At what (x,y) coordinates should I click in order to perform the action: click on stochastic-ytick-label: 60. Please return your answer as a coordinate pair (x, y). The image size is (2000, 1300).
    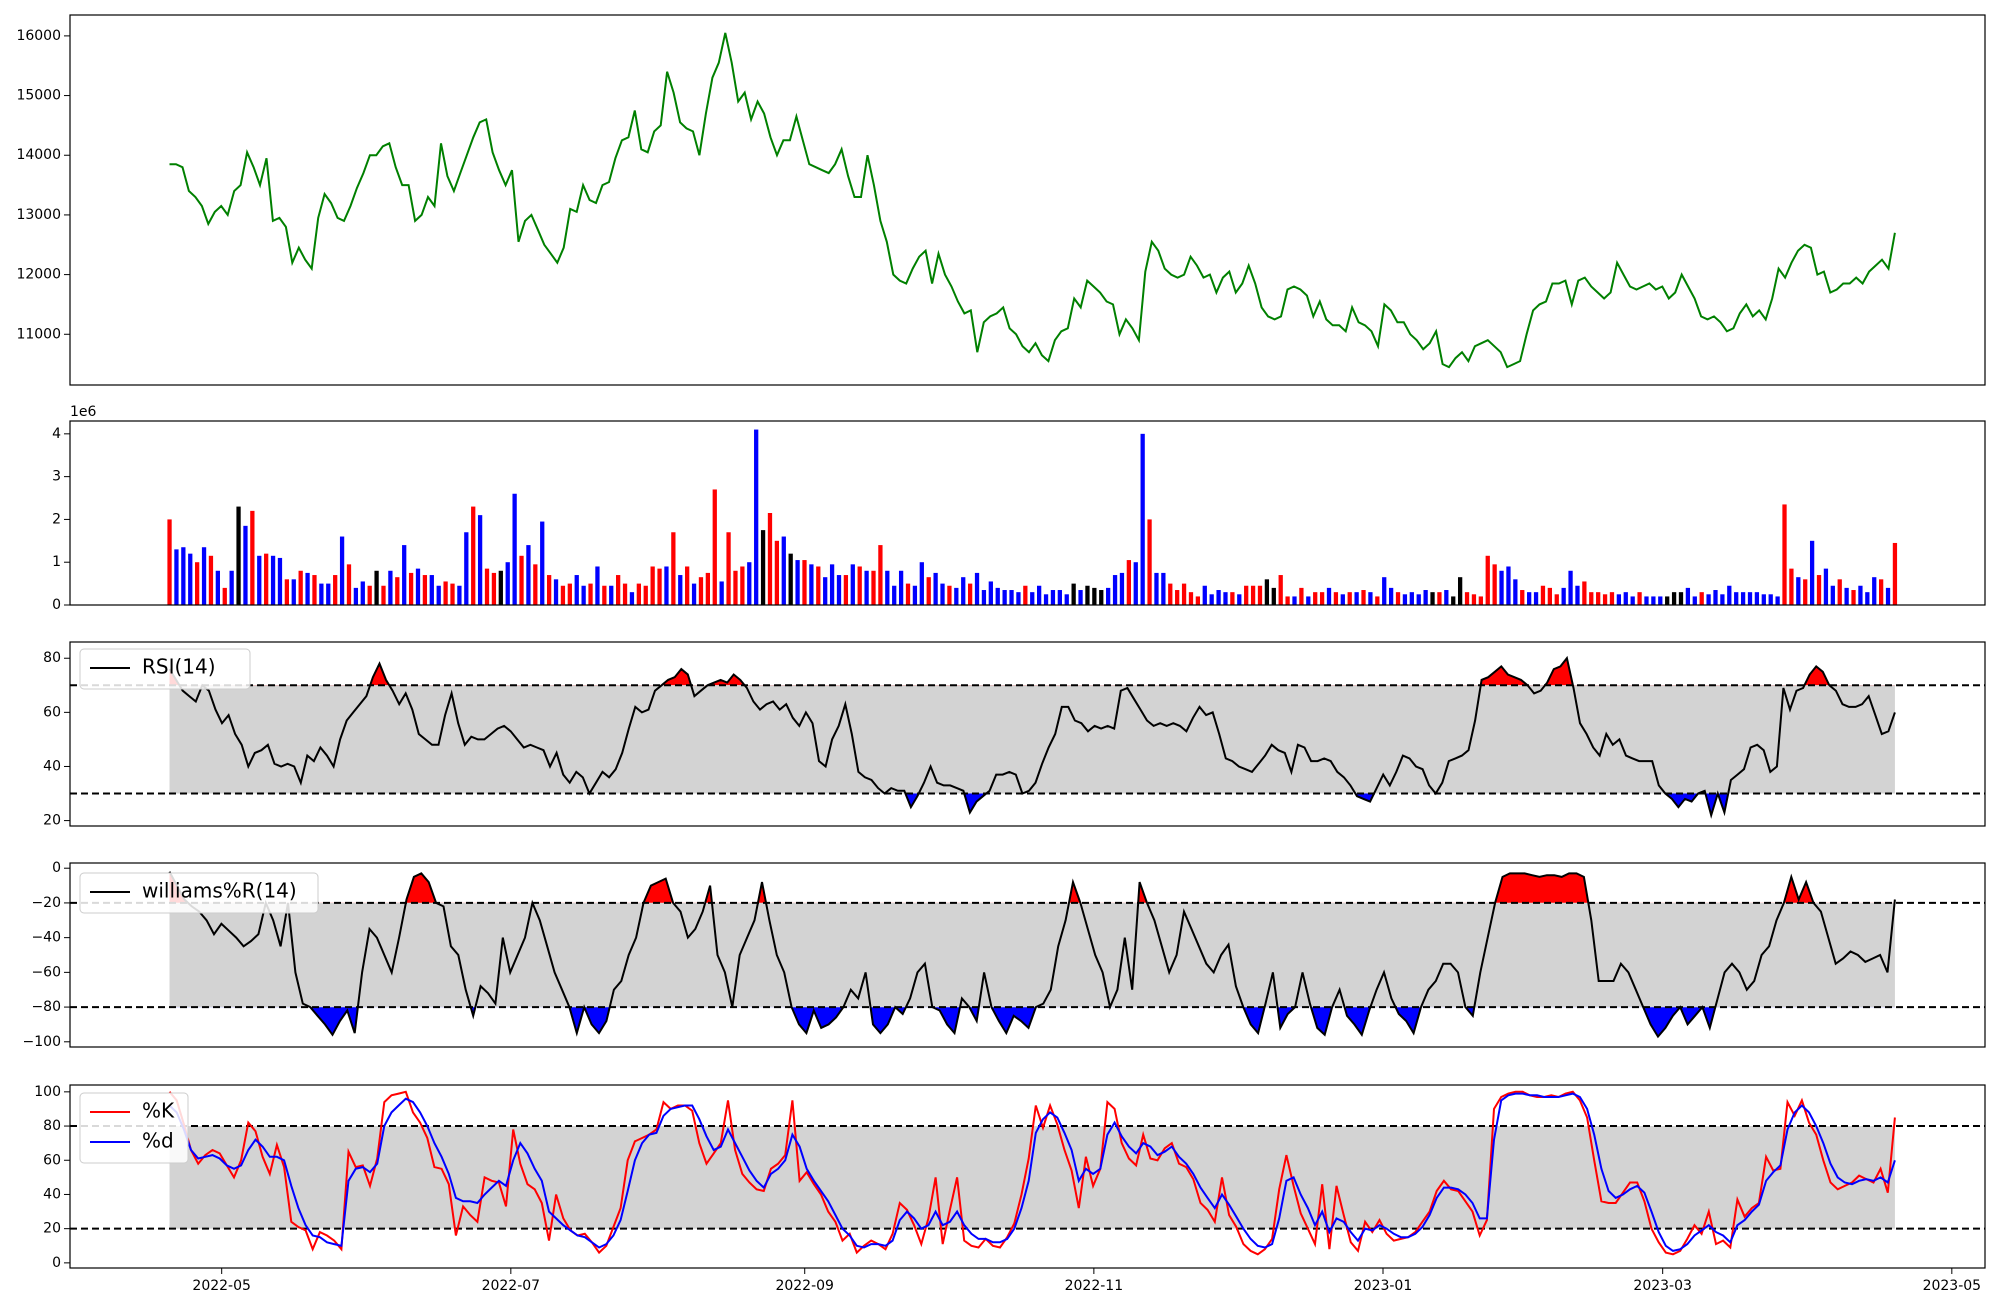
    Looking at the image, I should click on (52, 1160).